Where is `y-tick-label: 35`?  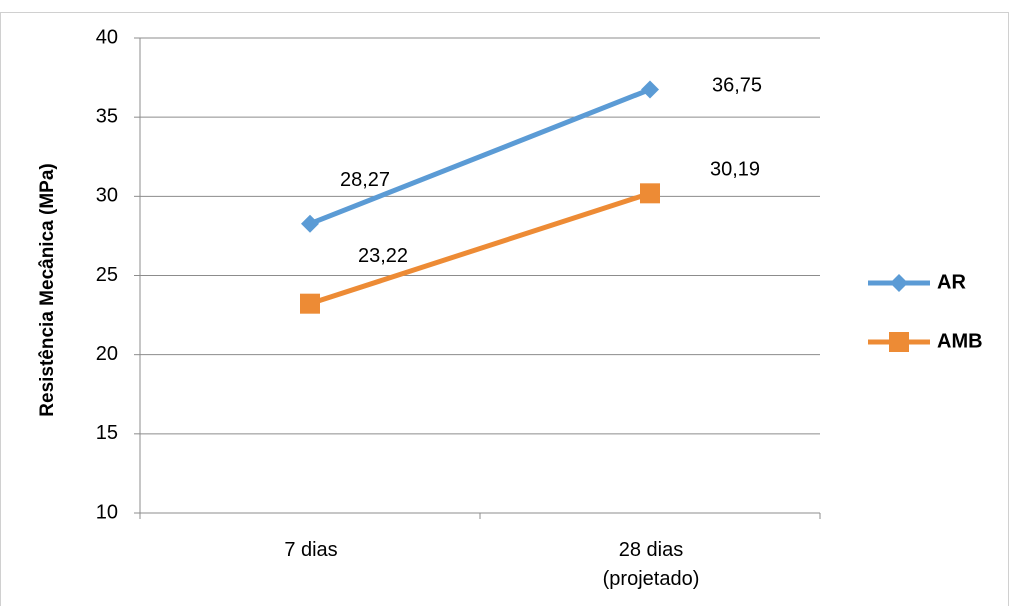
y-tick-label: 35 is located at coordinates (107, 116).